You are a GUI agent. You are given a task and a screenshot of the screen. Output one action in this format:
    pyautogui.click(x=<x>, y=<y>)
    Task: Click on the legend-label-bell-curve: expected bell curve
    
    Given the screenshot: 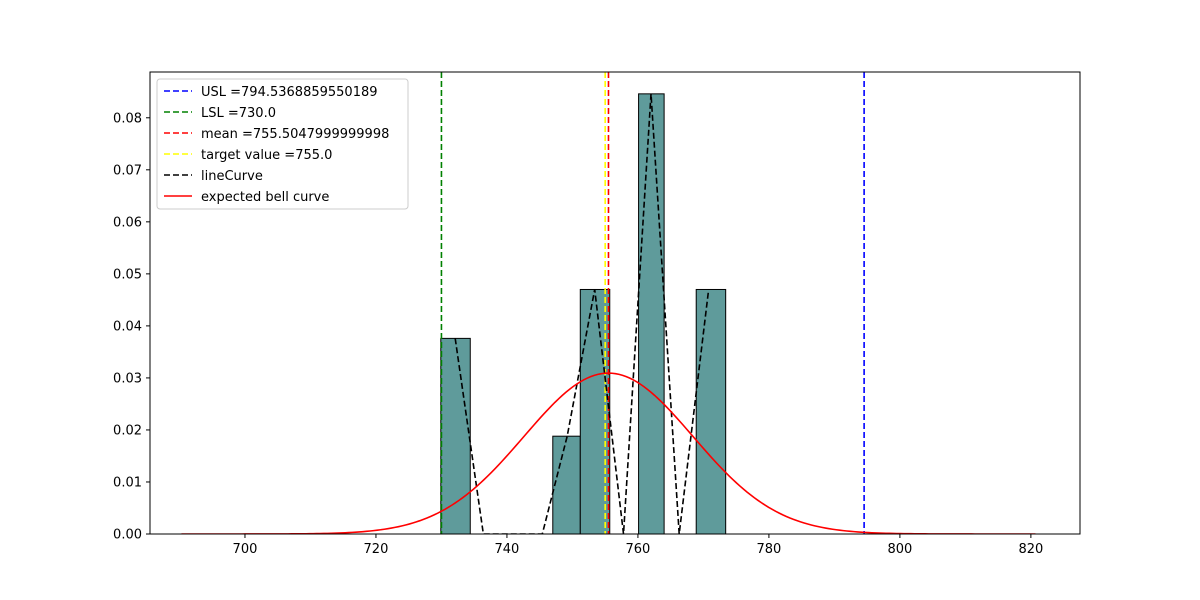 What is the action you would take?
    pyautogui.click(x=265, y=197)
    